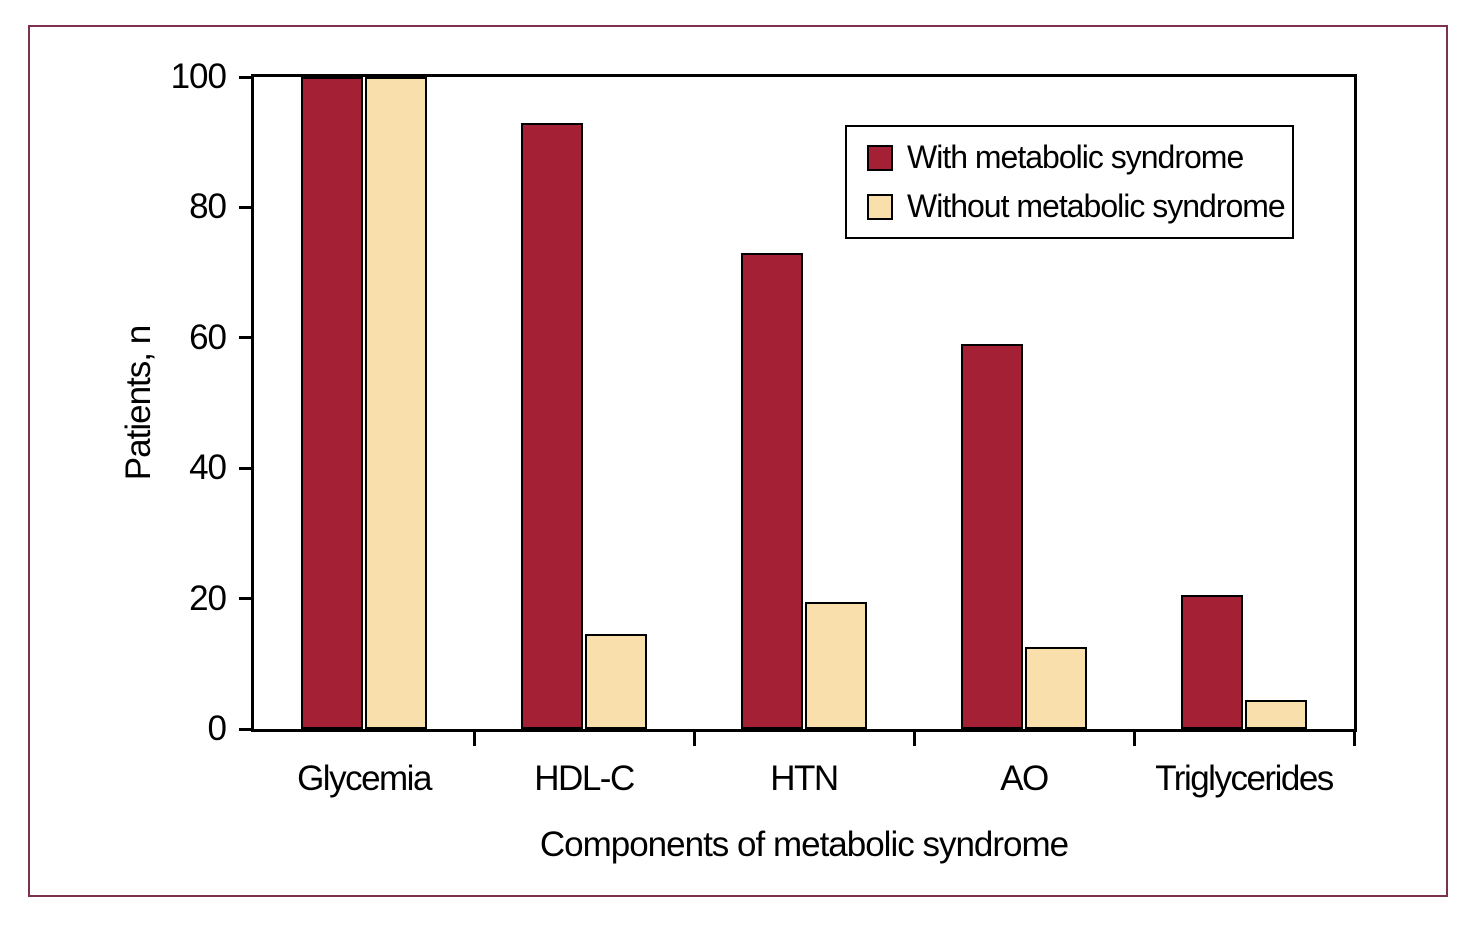  What do you see at coordinates (1096, 206) in the screenshot?
I see `legend-label-without: Without metabolic syndrome` at bounding box center [1096, 206].